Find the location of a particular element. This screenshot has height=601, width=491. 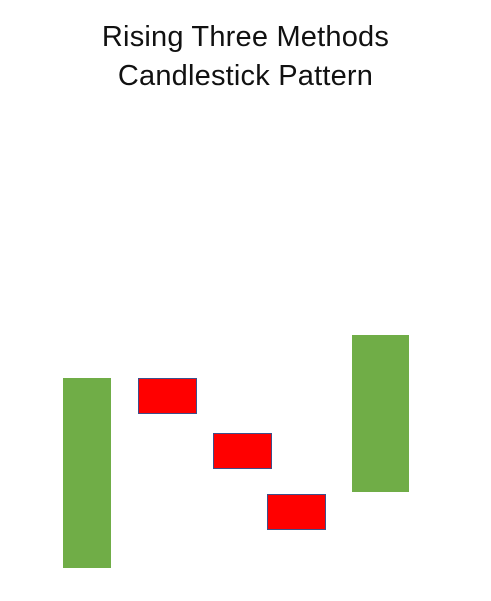

title-line-1: Rising Three Methods is located at coordinates (245, 37).